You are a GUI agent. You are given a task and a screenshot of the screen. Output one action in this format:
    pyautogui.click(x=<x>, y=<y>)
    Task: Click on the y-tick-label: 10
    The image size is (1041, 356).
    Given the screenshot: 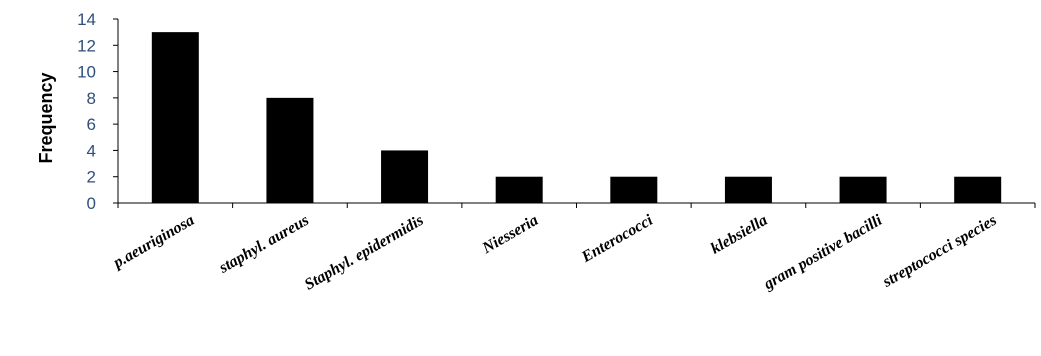 What is the action you would take?
    pyautogui.click(x=86, y=72)
    